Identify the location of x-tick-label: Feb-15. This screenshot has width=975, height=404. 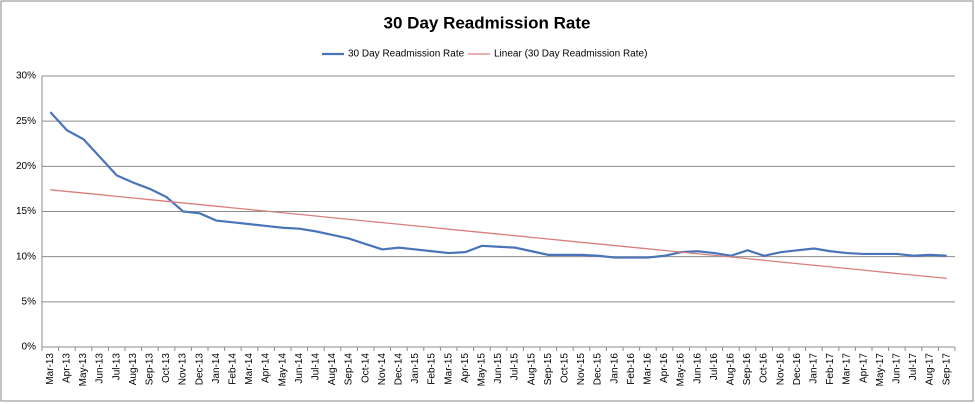
(432, 369).